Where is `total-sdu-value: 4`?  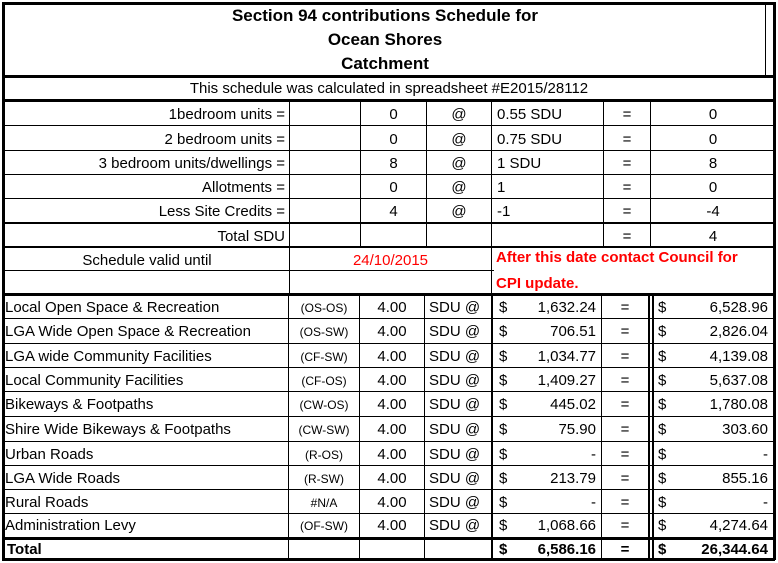
total-sdu-value: 4 is located at coordinates (713, 236).